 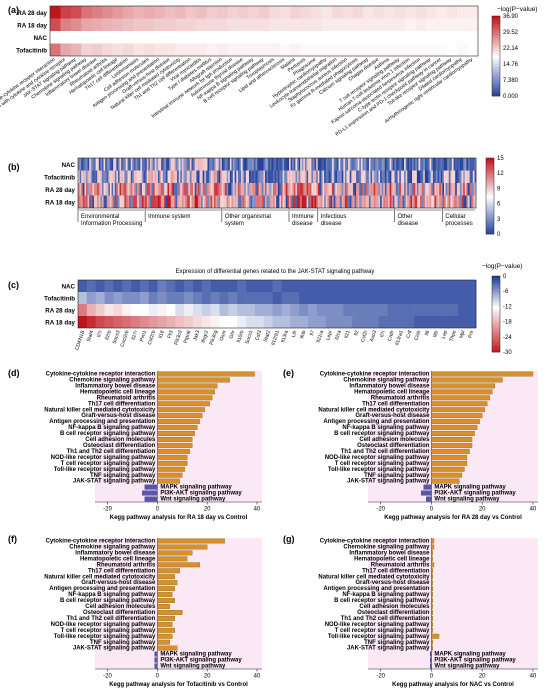 I want to click on panel-c-colorbar-step, so click(x=496, y=336).